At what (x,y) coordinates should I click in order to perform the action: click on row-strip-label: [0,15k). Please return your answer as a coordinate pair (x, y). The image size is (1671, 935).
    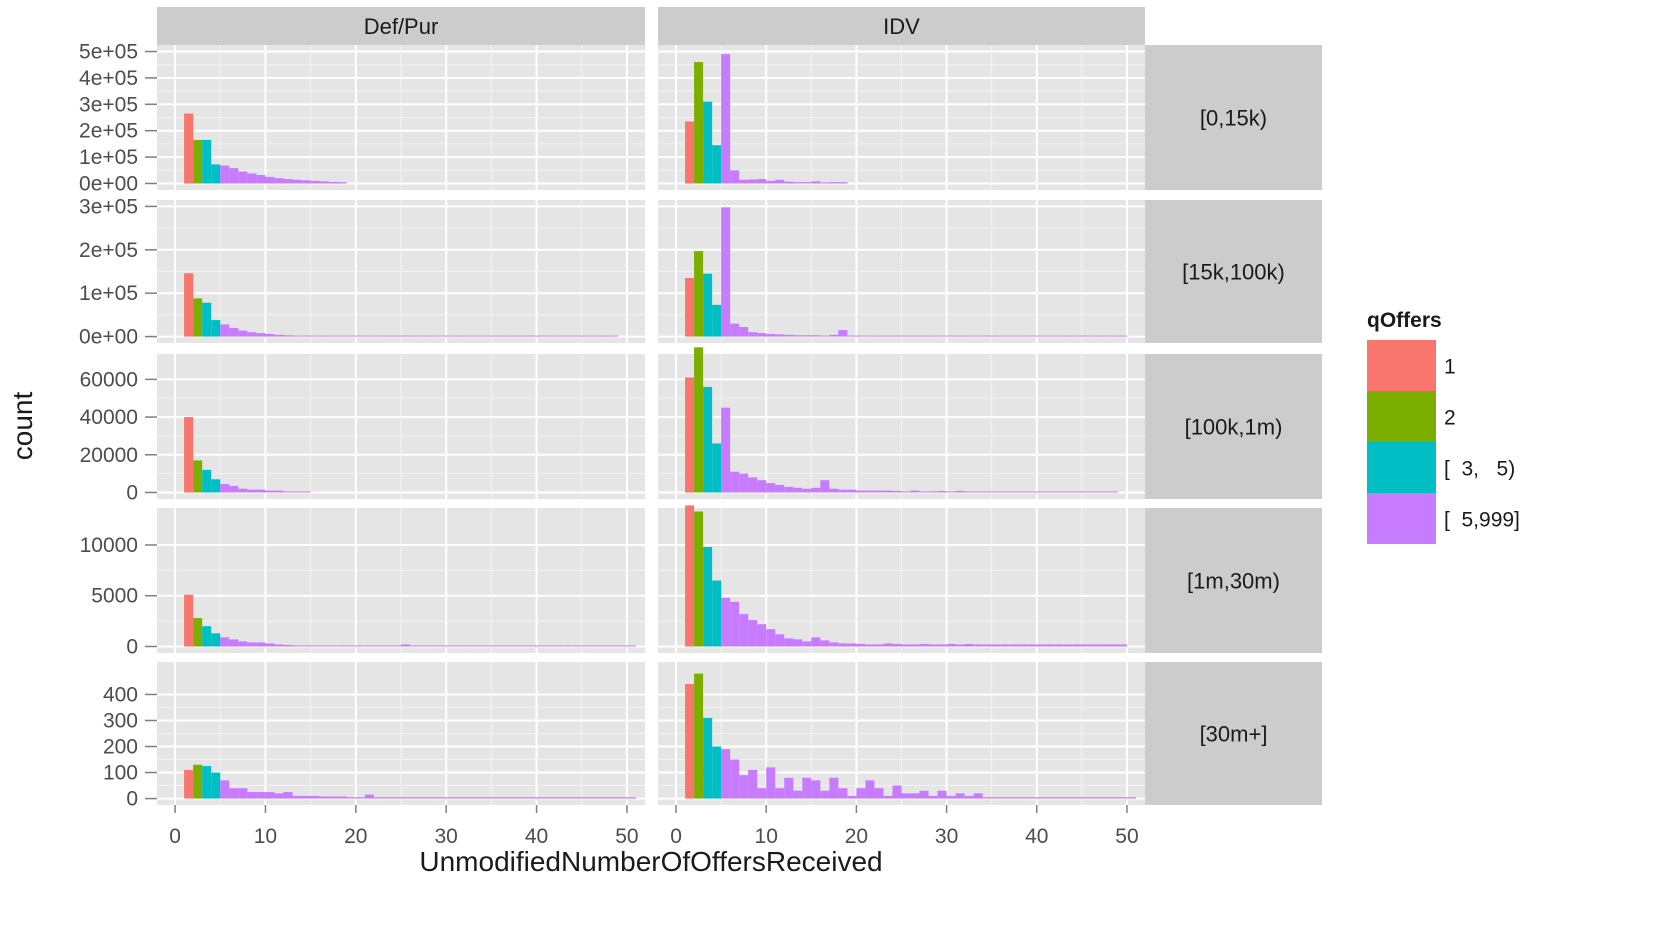
    Looking at the image, I should click on (1233, 118).